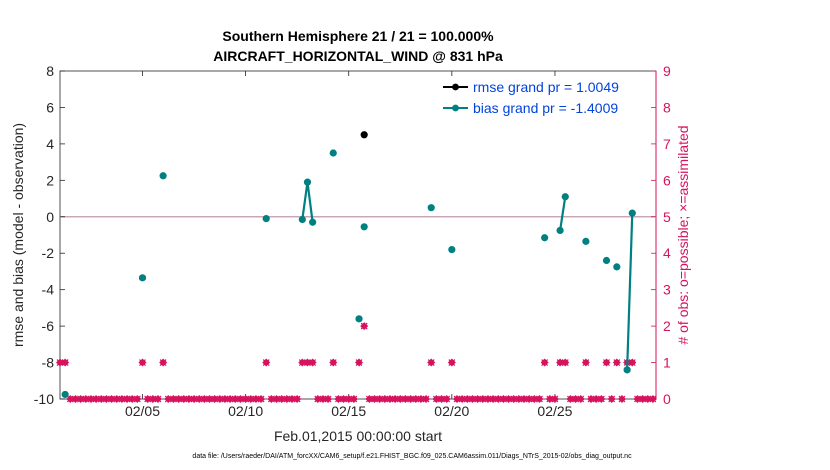 The width and height of the screenshot is (830, 470). What do you see at coordinates (554, 411) in the screenshot?
I see `x-tick-label: 02/25` at bounding box center [554, 411].